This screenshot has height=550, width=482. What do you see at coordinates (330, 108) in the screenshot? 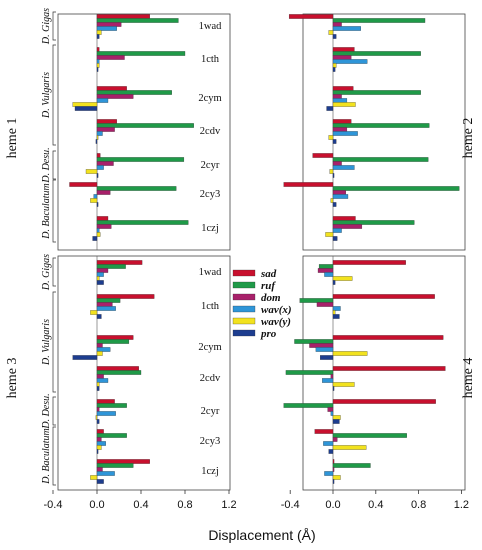
I see `bar-heme-2-2cym-pro` at bounding box center [330, 108].